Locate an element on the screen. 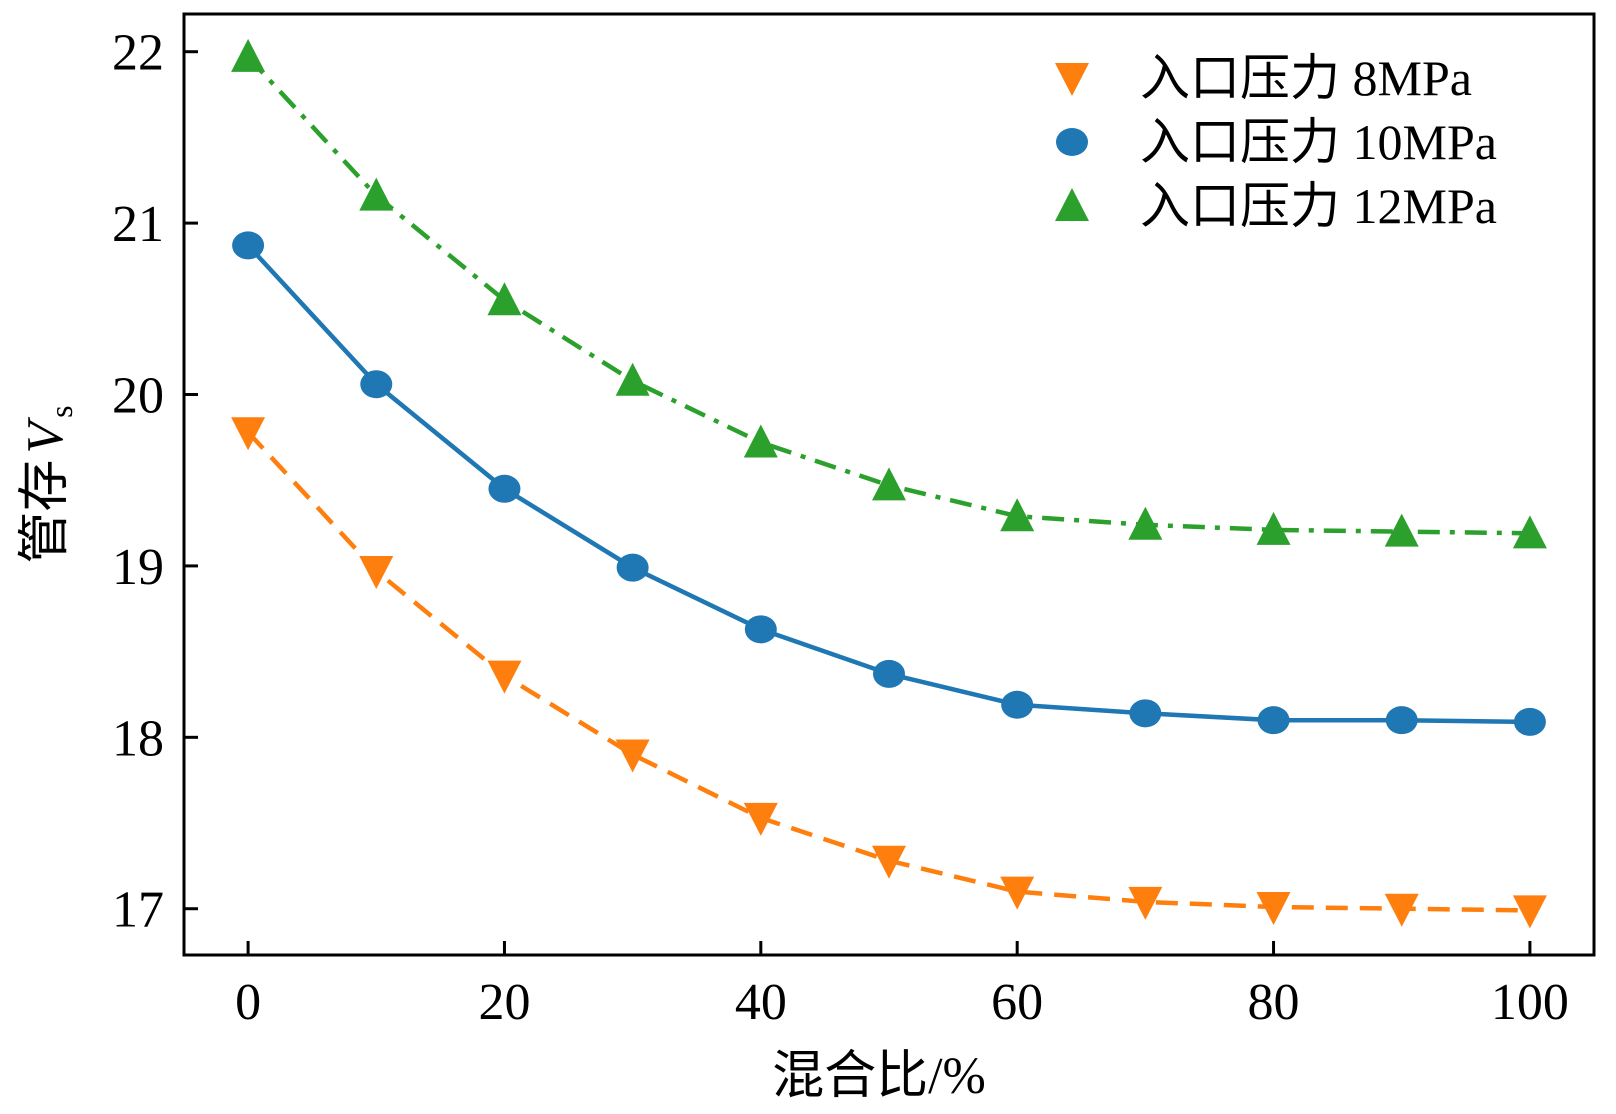 The height and width of the screenshot is (1114, 1616). legend-label-1: 入口压力 10MPa is located at coordinates (1318, 142).